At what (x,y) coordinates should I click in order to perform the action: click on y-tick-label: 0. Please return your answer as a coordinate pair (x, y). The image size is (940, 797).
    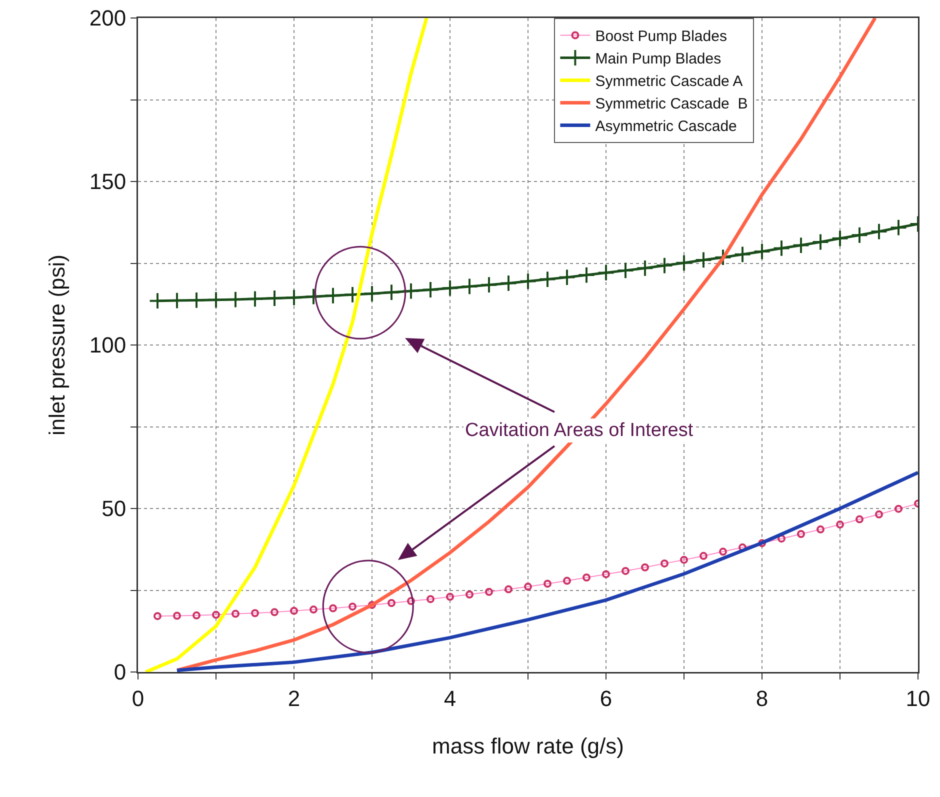
    Looking at the image, I should click on (120, 672).